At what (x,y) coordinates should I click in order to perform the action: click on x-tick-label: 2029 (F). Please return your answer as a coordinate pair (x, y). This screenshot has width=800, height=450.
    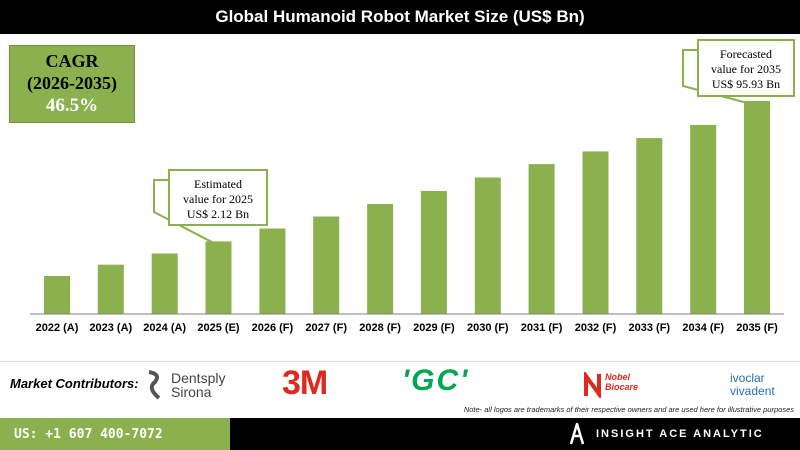
    Looking at the image, I should click on (434, 328).